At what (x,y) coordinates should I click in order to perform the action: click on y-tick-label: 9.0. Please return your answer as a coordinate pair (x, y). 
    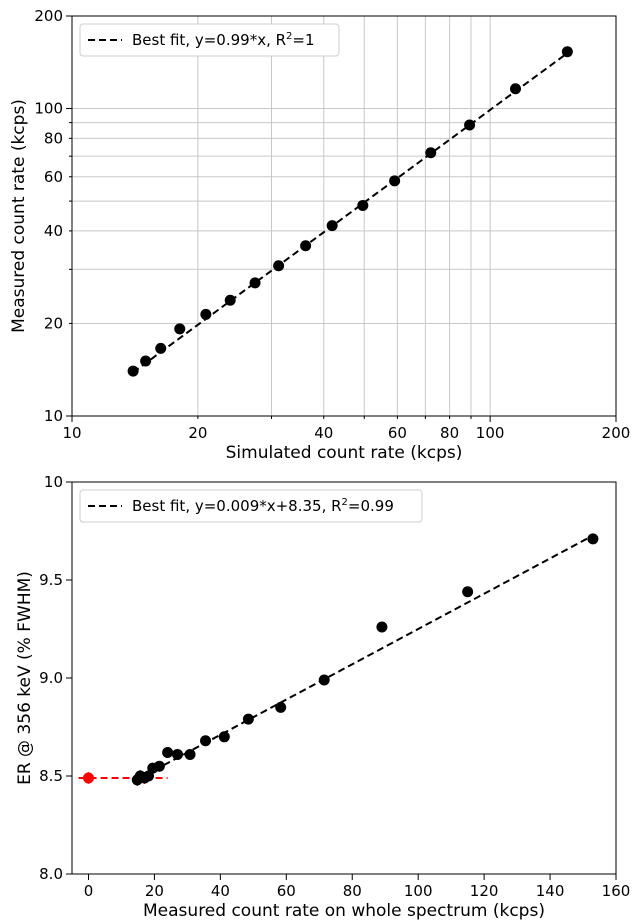
    Looking at the image, I should click on (51, 678).